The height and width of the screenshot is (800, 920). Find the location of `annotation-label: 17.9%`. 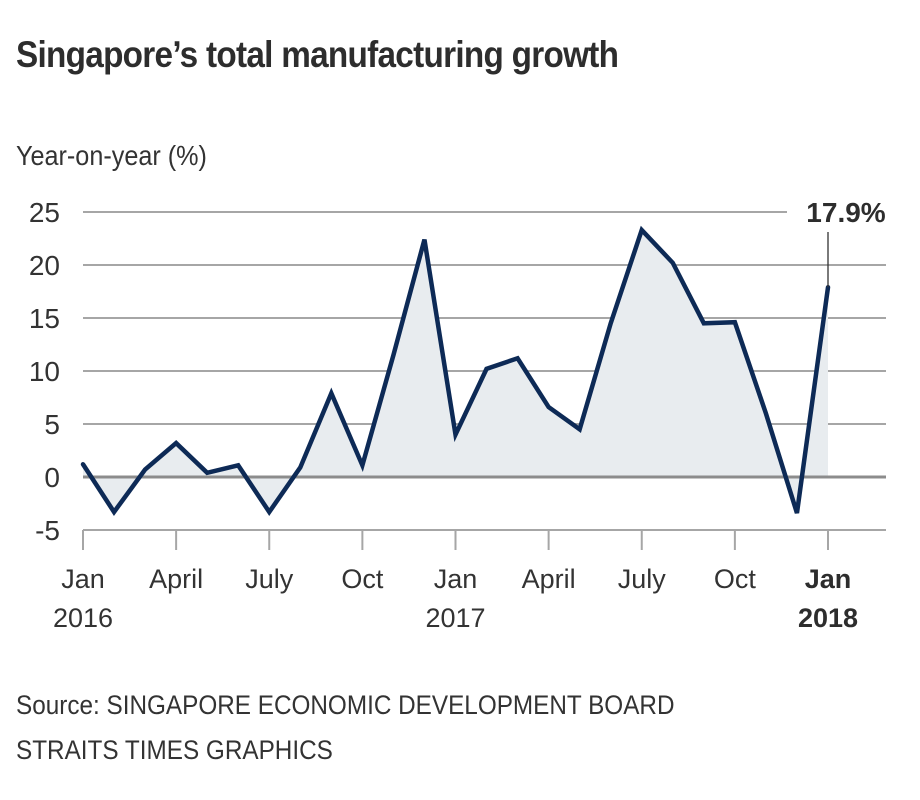

annotation-label: 17.9% is located at coordinates (845, 212).